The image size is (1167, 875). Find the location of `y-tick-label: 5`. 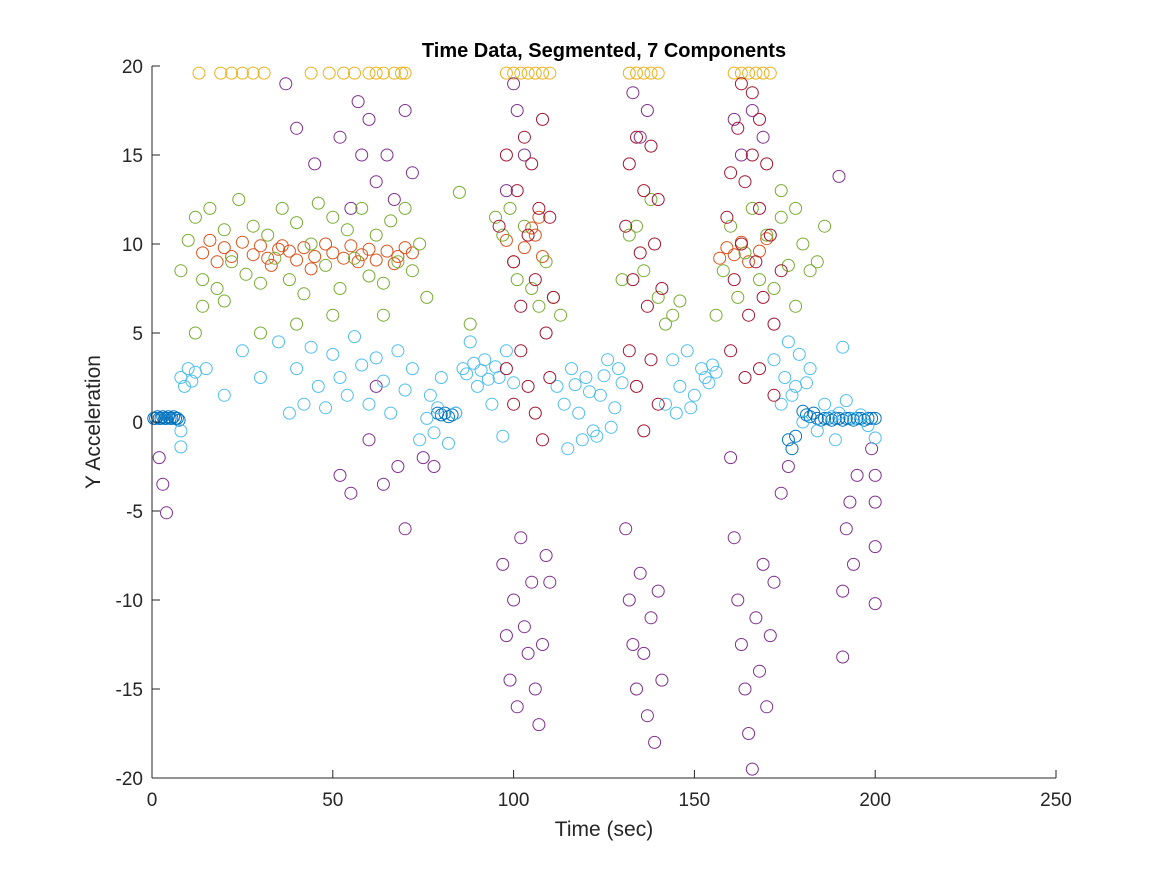

y-tick-label: 5 is located at coordinates (137, 334).